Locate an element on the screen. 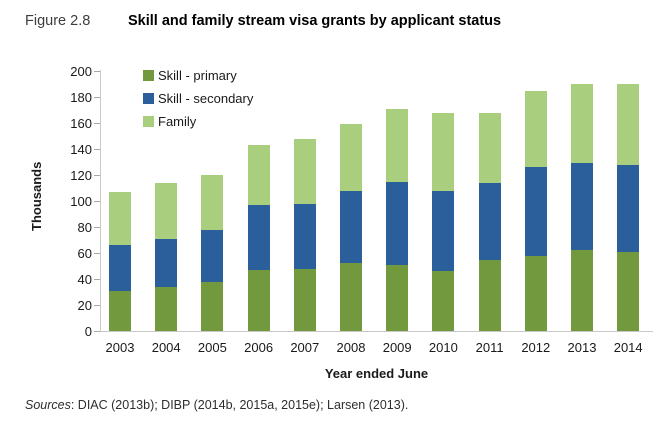 The image size is (664, 433). y-tick-label: 140 is located at coordinates (81, 149).